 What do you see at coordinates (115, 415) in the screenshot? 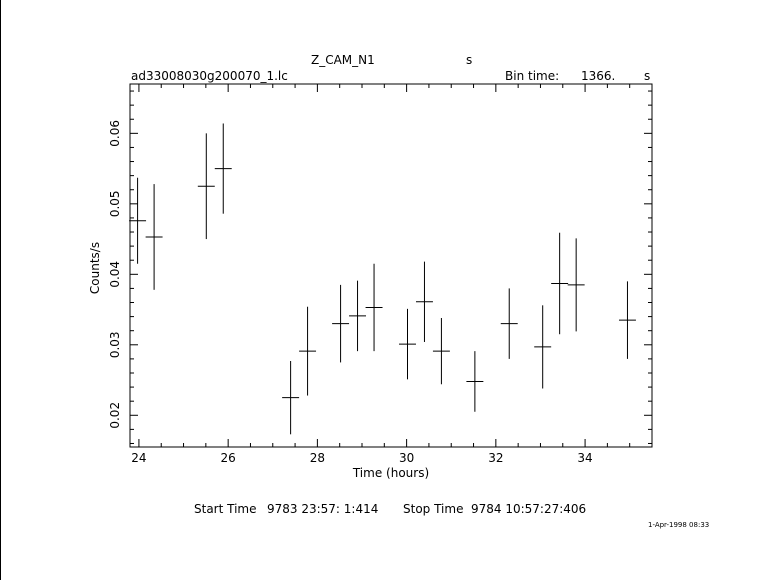
I see `y-tick-label: 0.02` at bounding box center [115, 415].